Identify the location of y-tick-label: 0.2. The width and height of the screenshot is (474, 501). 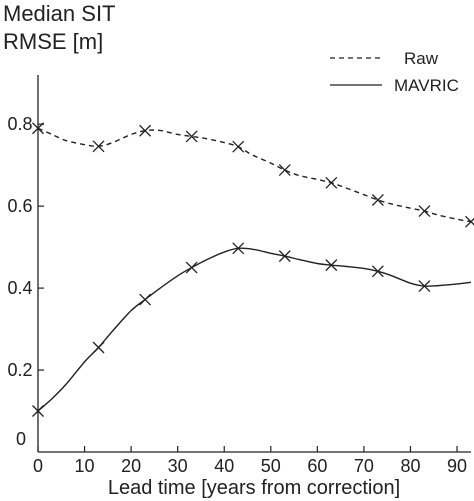
(19, 370).